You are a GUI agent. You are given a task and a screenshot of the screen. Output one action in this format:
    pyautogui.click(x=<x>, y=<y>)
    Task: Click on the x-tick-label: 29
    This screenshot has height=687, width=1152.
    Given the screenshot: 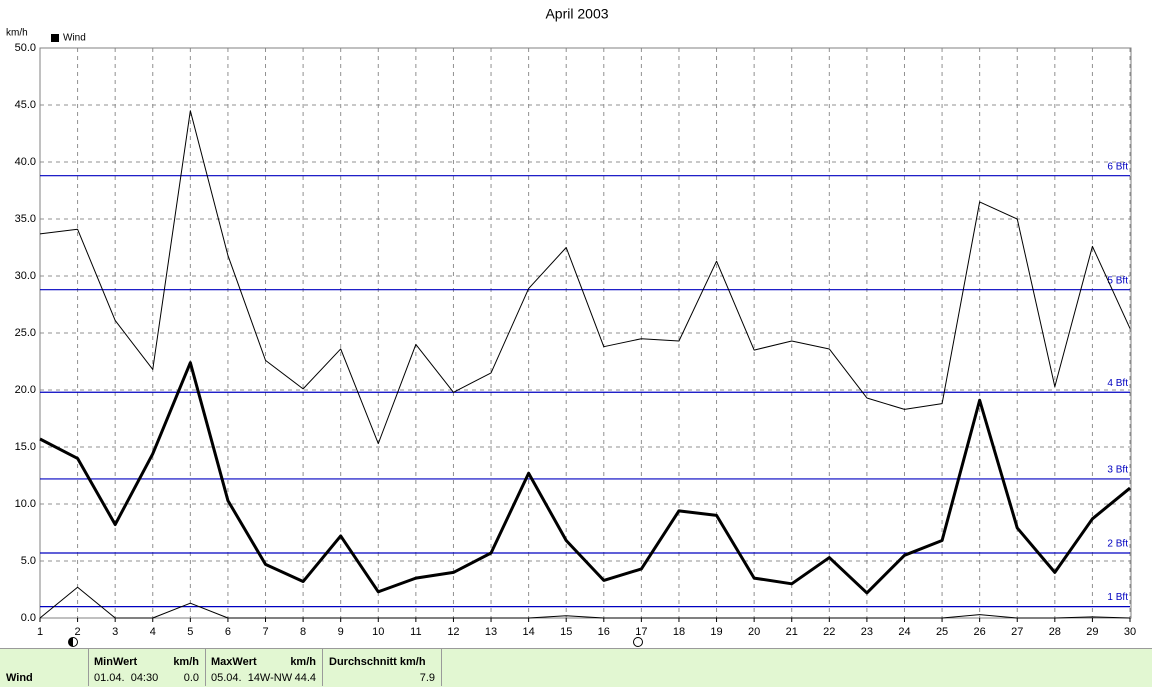 What is the action you would take?
    pyautogui.click(x=1092, y=632)
    